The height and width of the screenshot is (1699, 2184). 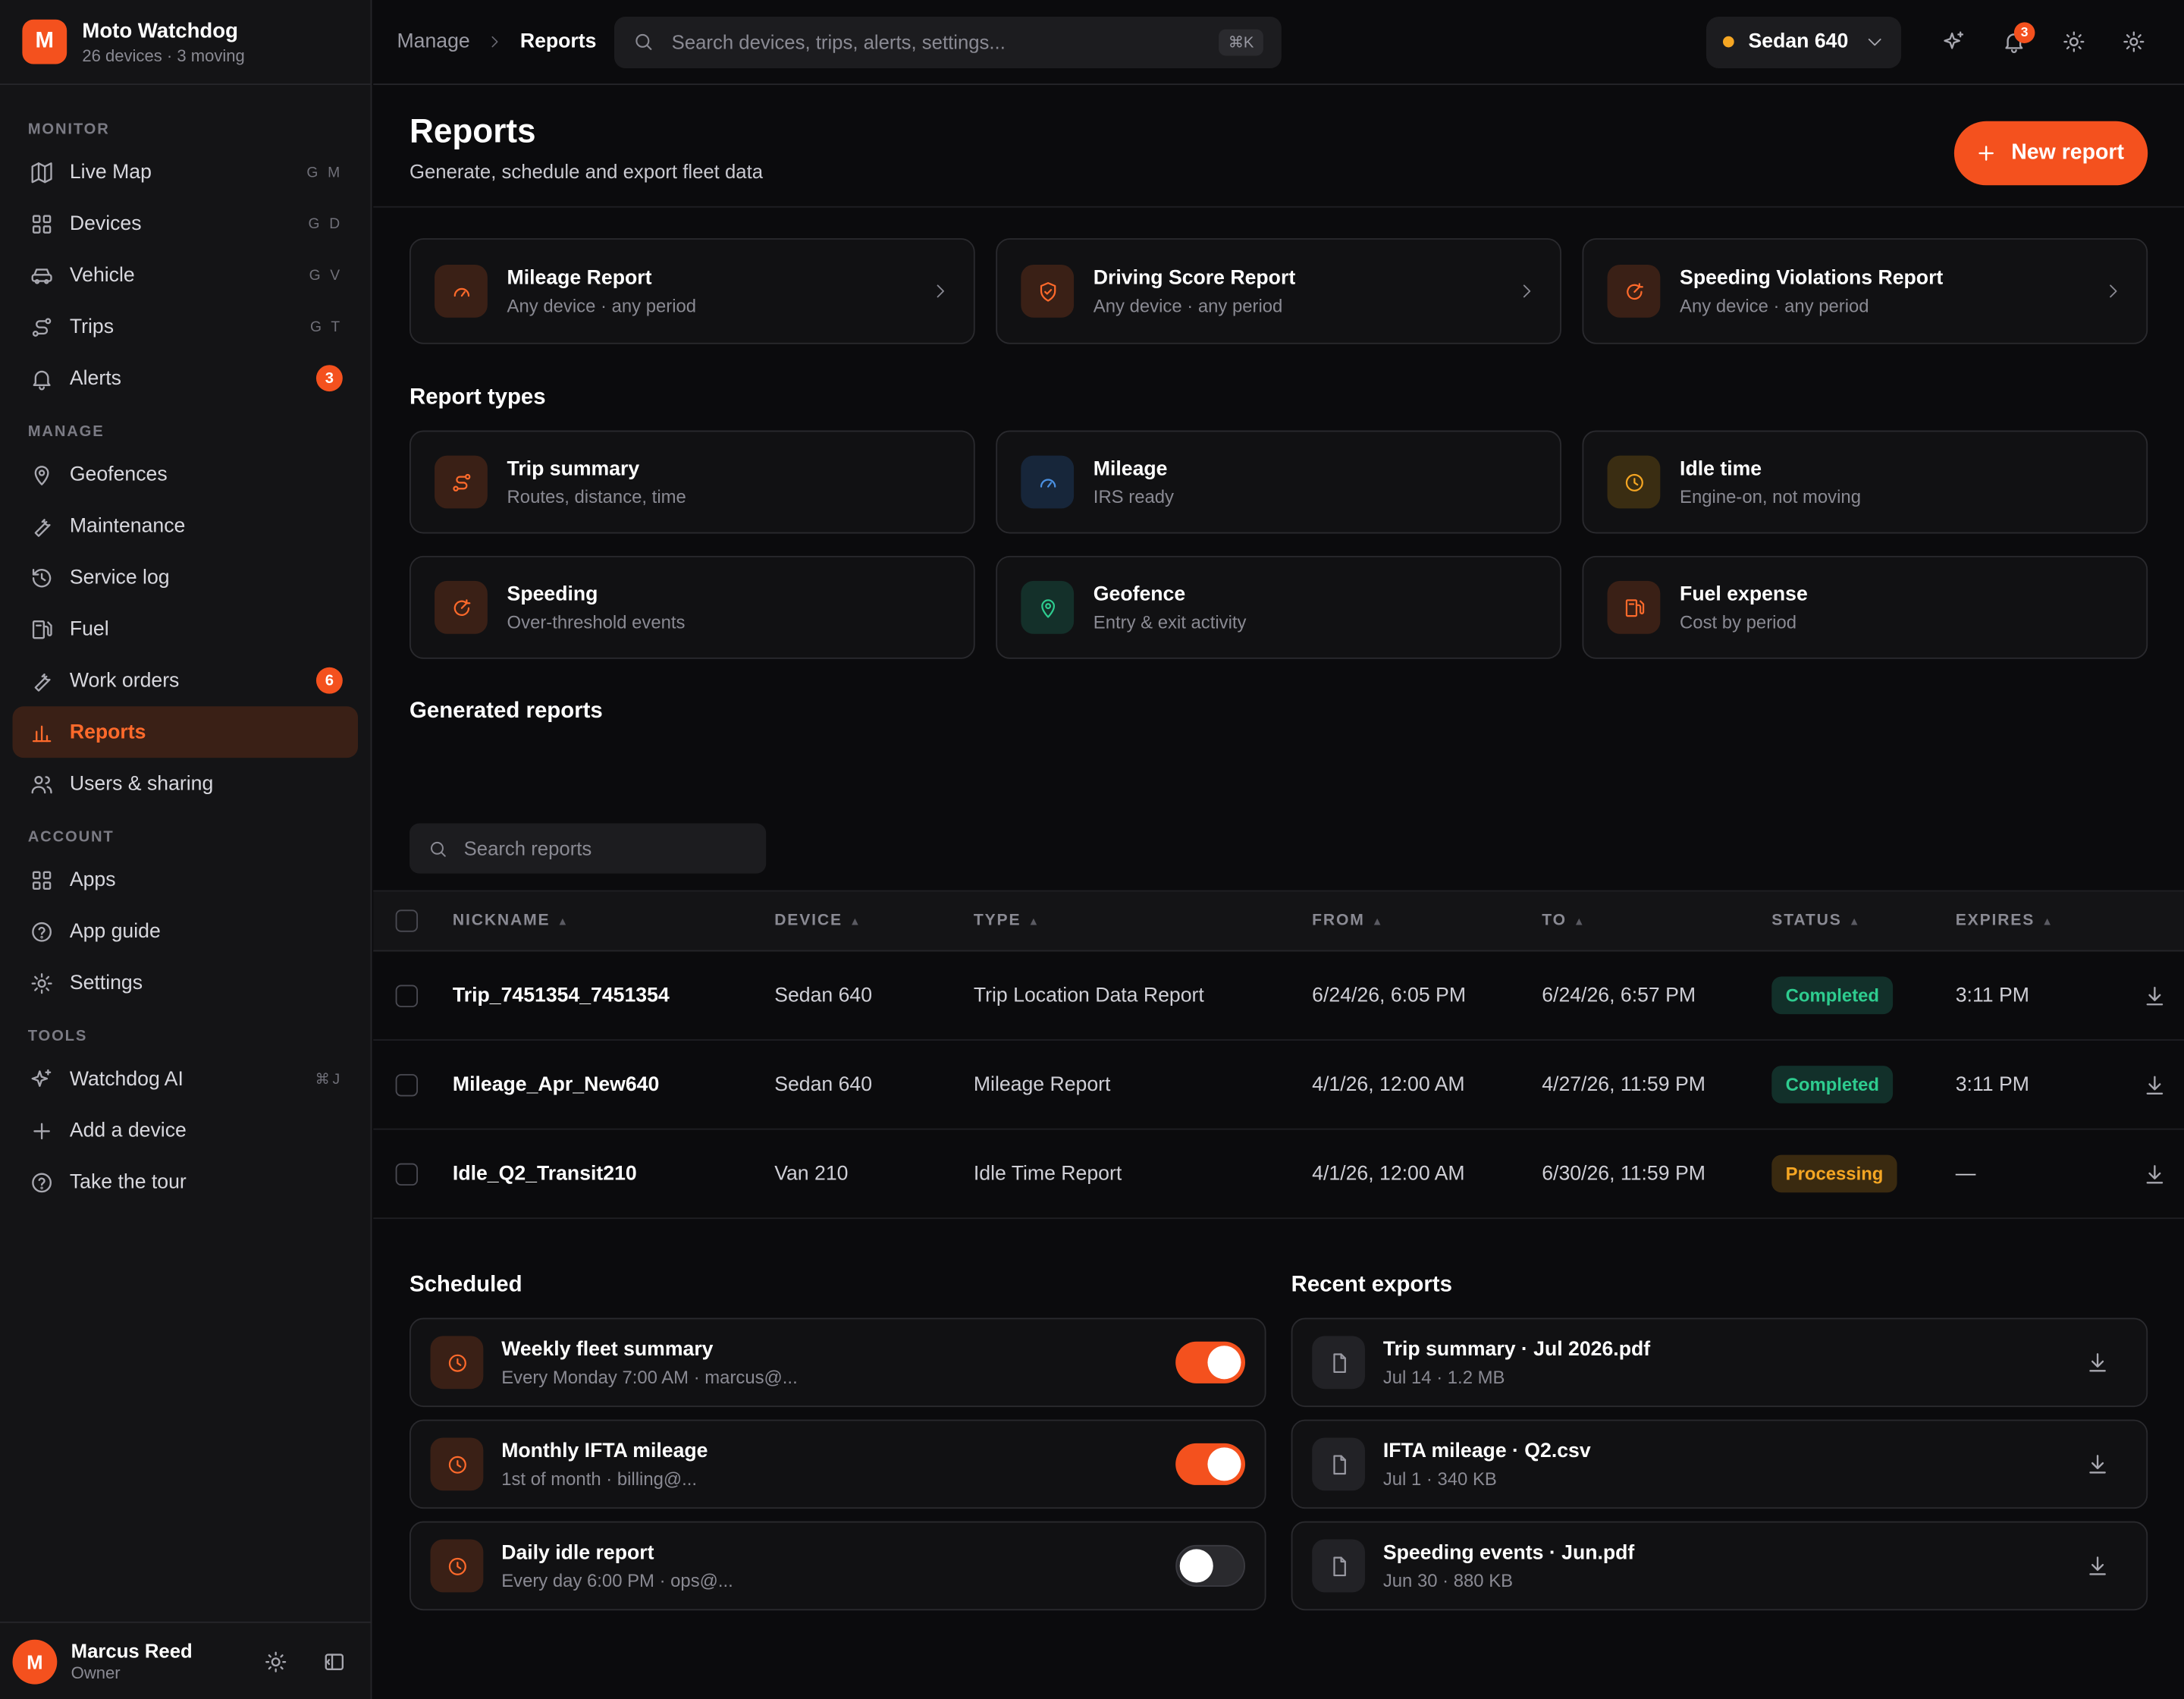 I want to click on report-type-geofence: Geofence Entry & exit activity, so click(x=1278, y=607).